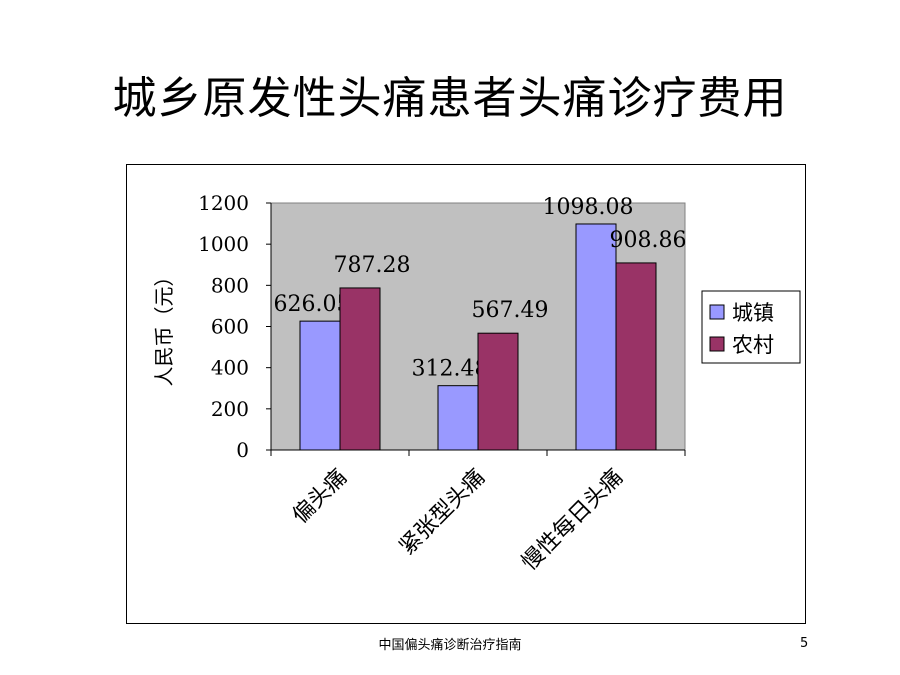 Image resolution: width=900 pixels, height=675 pixels. What do you see at coordinates (588, 207) in the screenshot?
I see `data-label: 1098.08` at bounding box center [588, 207].